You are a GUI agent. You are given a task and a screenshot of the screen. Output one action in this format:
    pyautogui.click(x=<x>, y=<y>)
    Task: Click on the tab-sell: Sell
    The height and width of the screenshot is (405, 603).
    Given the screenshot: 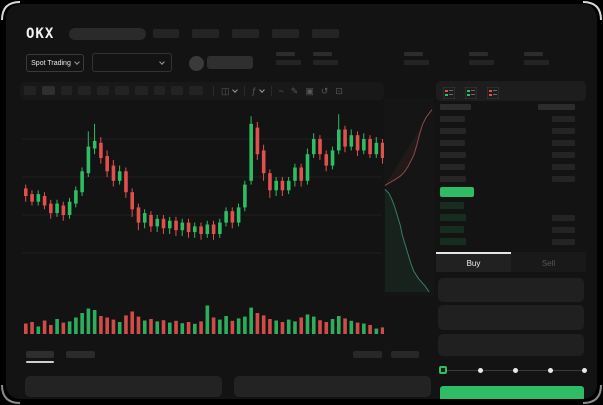 What is the action you would take?
    pyautogui.click(x=548, y=262)
    